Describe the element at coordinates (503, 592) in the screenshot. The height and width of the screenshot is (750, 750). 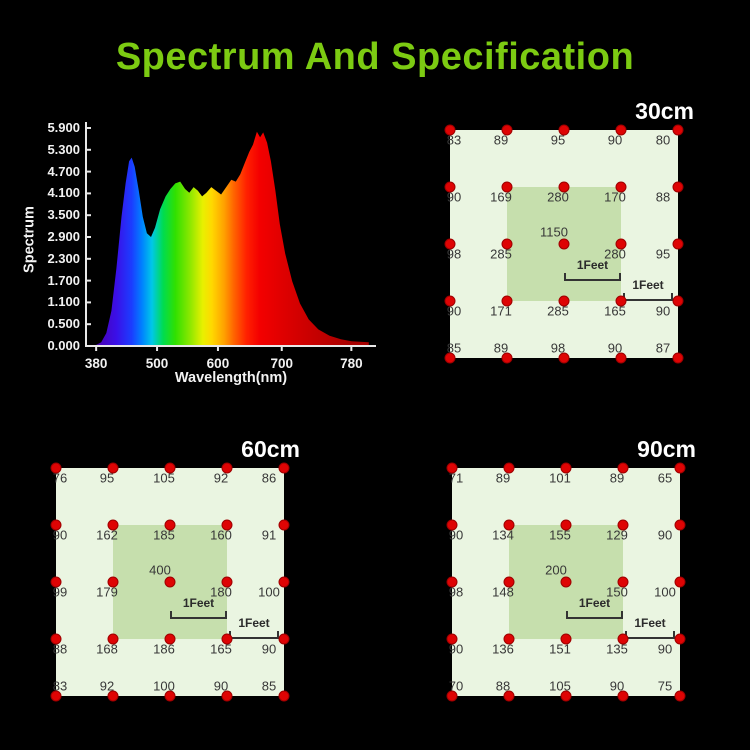
I see `ppfd-value: 148` at that location.